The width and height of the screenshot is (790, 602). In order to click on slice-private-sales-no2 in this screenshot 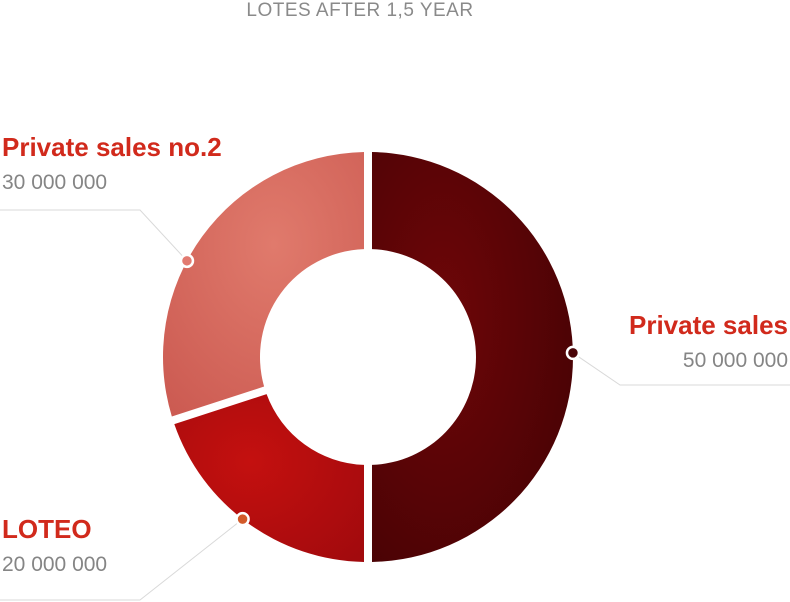, I will do `click(263, 284)`.